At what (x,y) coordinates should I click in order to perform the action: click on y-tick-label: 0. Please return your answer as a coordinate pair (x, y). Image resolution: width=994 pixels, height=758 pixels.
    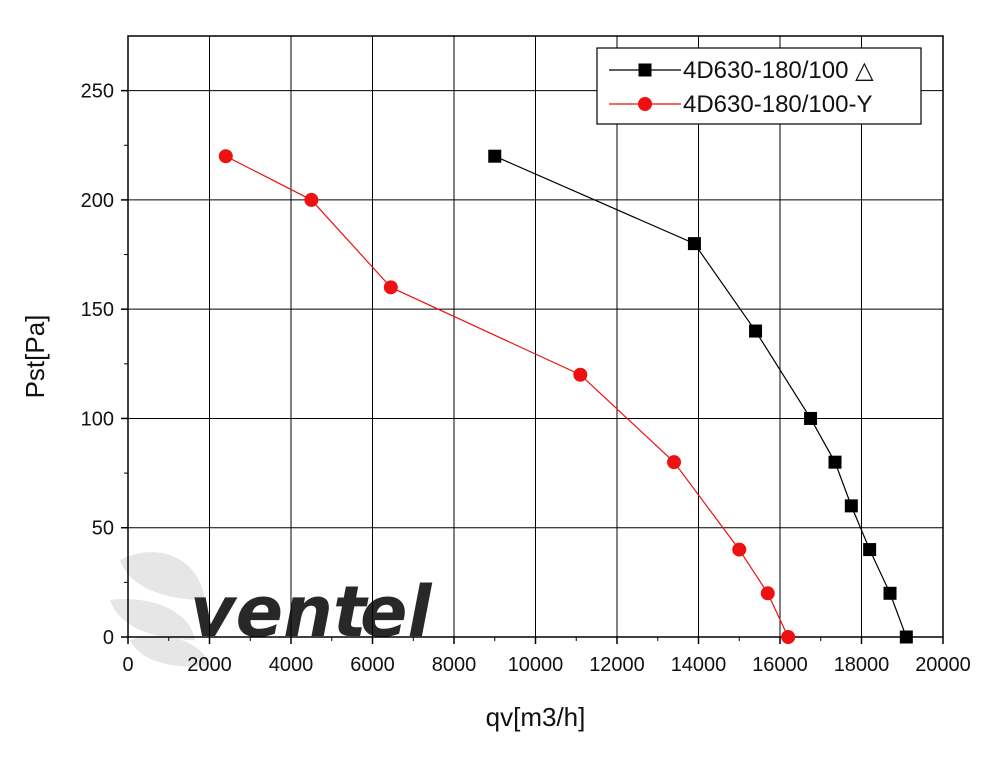
    Looking at the image, I should click on (108, 638).